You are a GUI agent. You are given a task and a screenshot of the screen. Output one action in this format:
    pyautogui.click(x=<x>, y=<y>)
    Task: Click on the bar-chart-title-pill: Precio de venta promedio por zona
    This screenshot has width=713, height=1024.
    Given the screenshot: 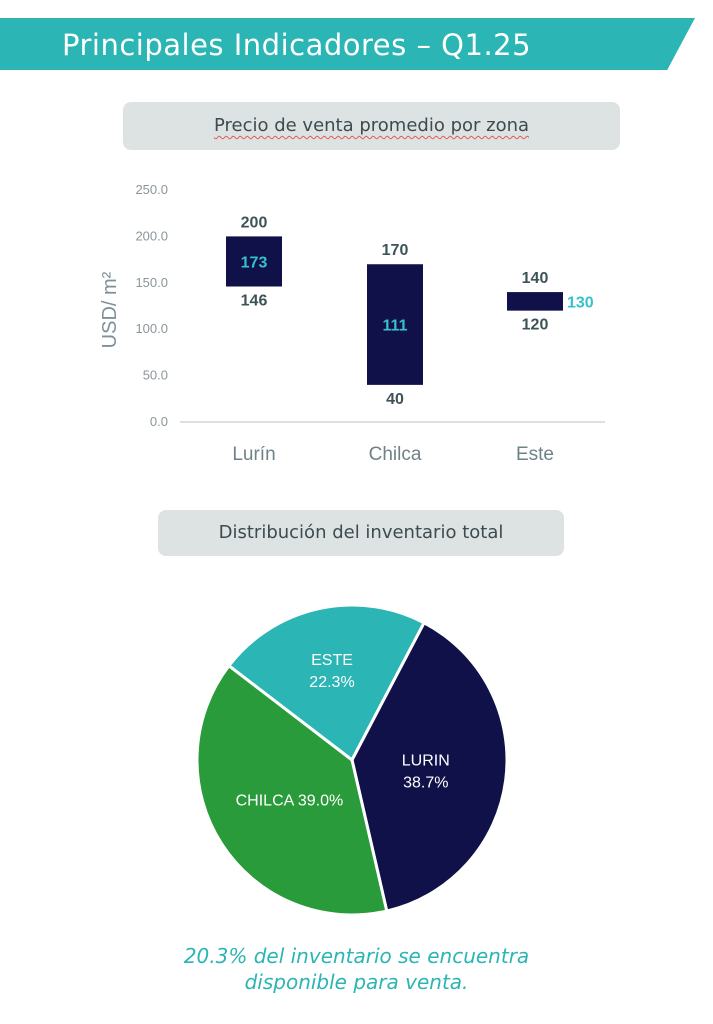 What is the action you would take?
    pyautogui.click(x=371, y=126)
    